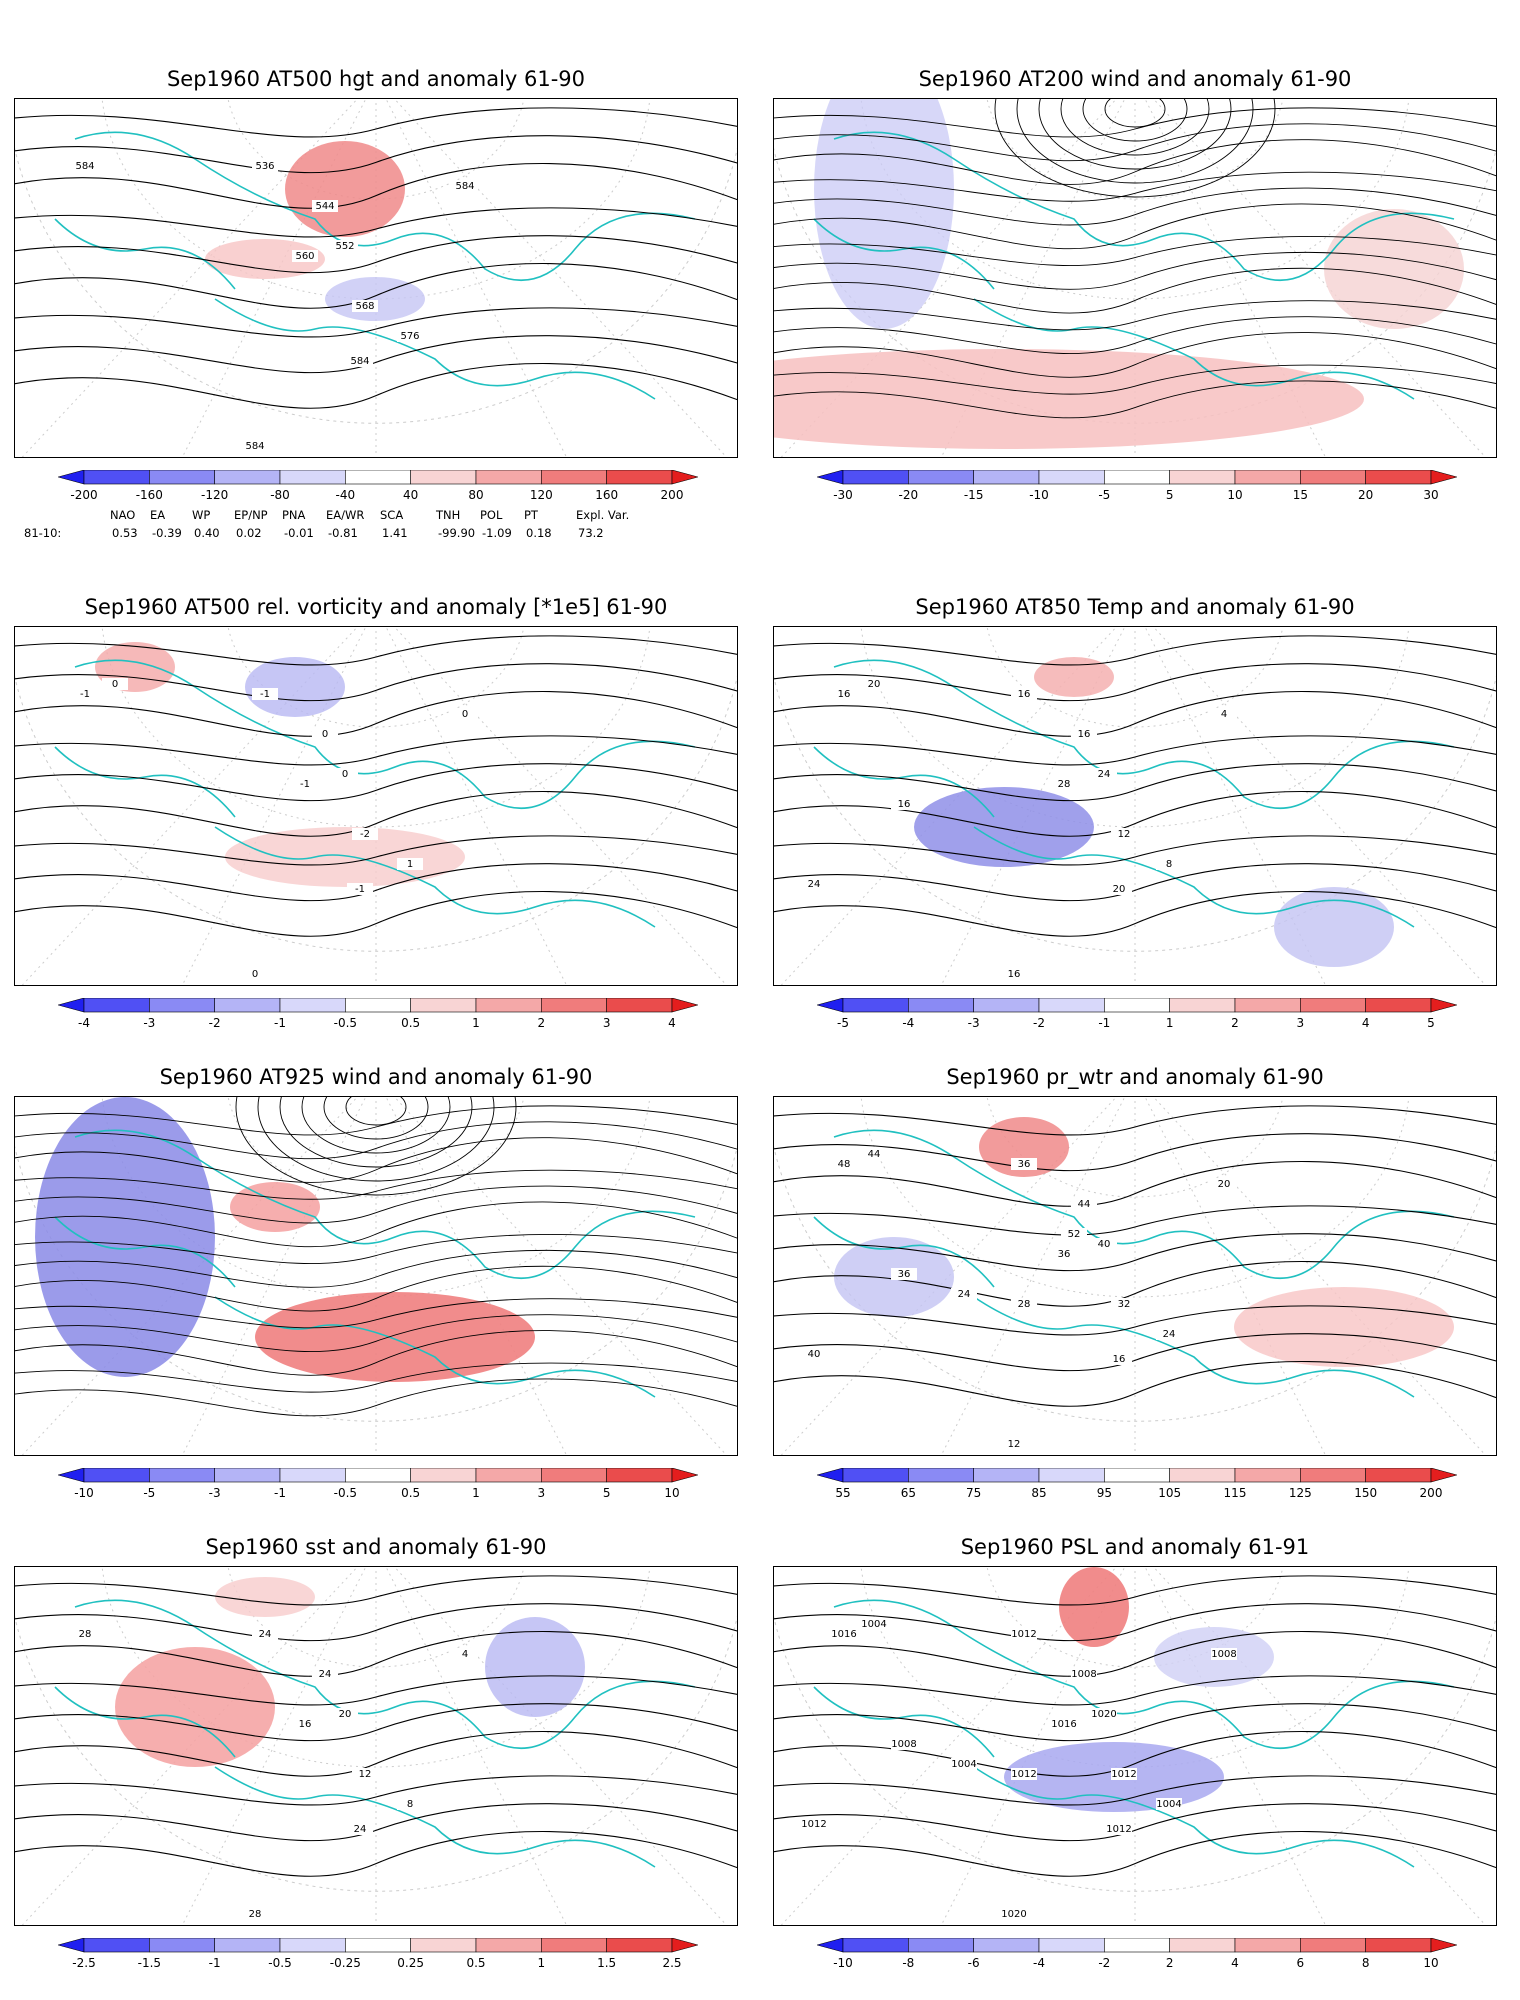  Describe the element at coordinates (1014, 974) in the screenshot. I see `contour-label: 16` at that location.